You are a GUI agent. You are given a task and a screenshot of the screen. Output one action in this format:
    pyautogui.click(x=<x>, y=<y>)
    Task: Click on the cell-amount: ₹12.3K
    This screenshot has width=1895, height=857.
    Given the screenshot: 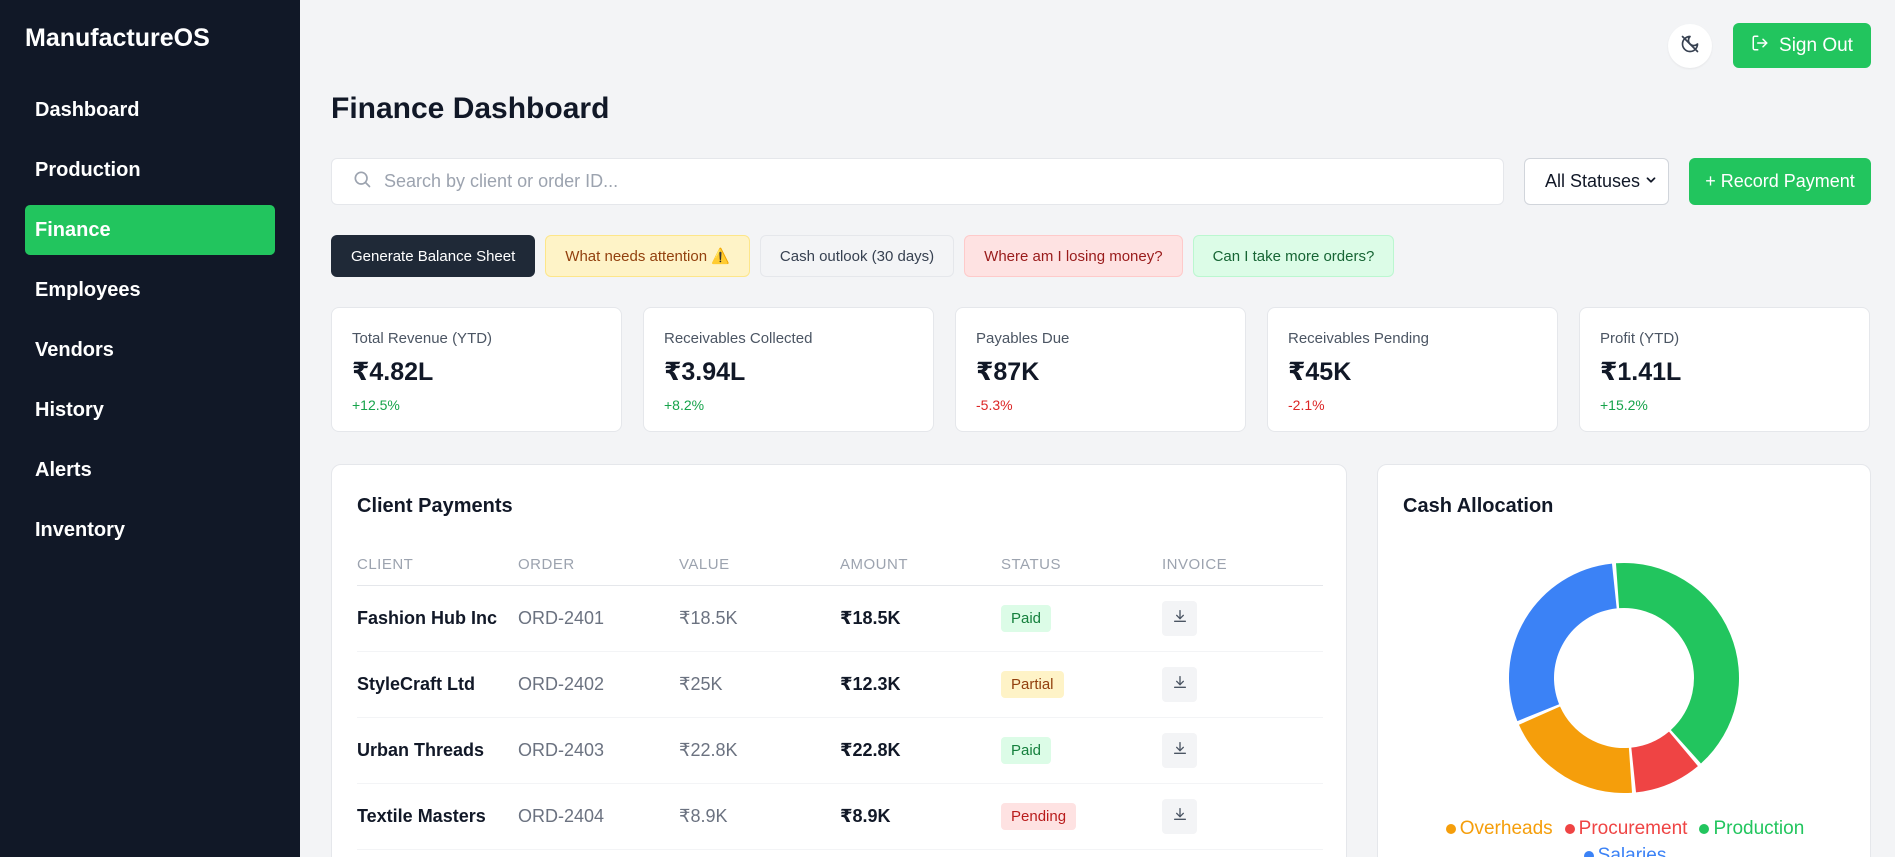 What is the action you would take?
    pyautogui.click(x=870, y=684)
    